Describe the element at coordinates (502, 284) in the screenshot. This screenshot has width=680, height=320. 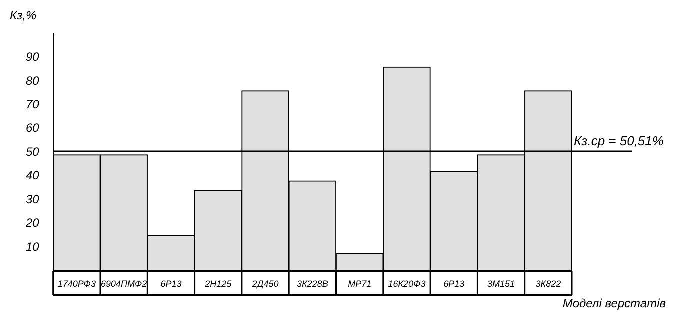
I see `x-tick-label: 3М151` at that location.